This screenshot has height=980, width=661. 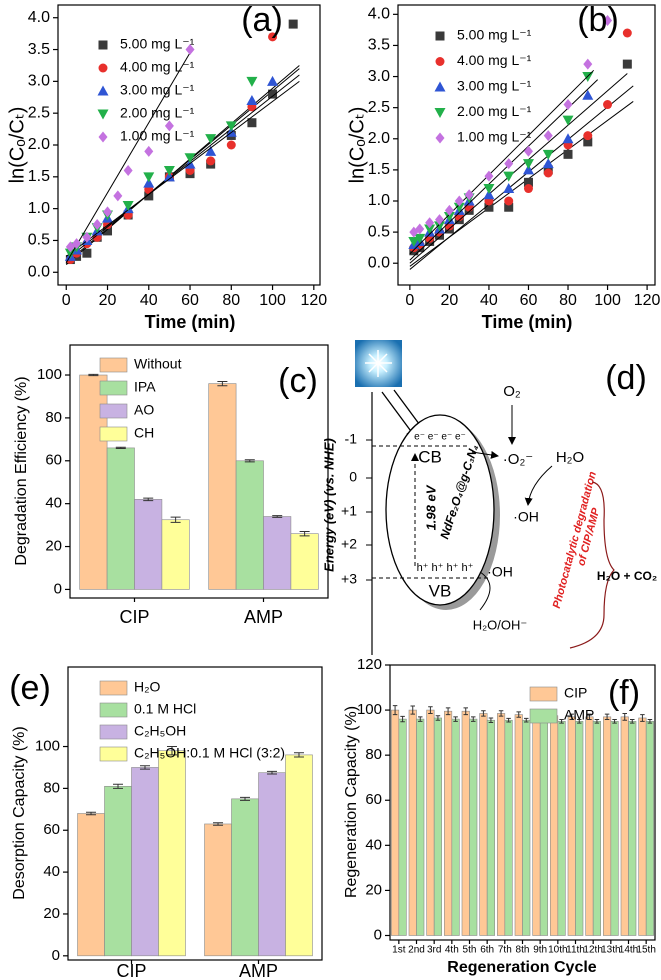 I want to click on y-tick-label: 3.0, so click(x=379, y=76).